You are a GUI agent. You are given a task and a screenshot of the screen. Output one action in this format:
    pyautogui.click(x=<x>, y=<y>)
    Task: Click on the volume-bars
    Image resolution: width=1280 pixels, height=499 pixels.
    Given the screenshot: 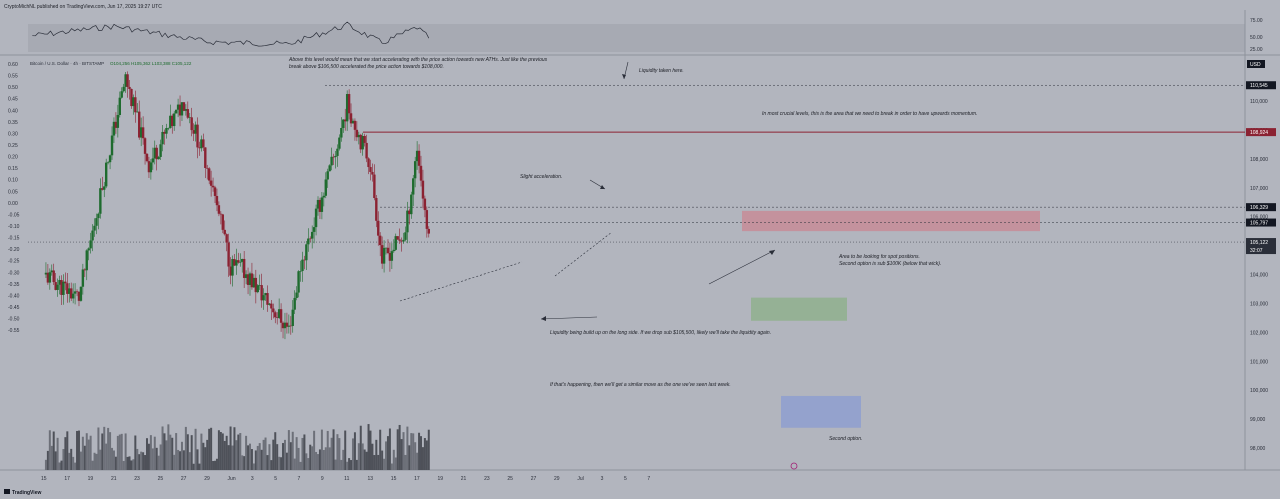 What is the action you would take?
    pyautogui.click(x=237, y=447)
    